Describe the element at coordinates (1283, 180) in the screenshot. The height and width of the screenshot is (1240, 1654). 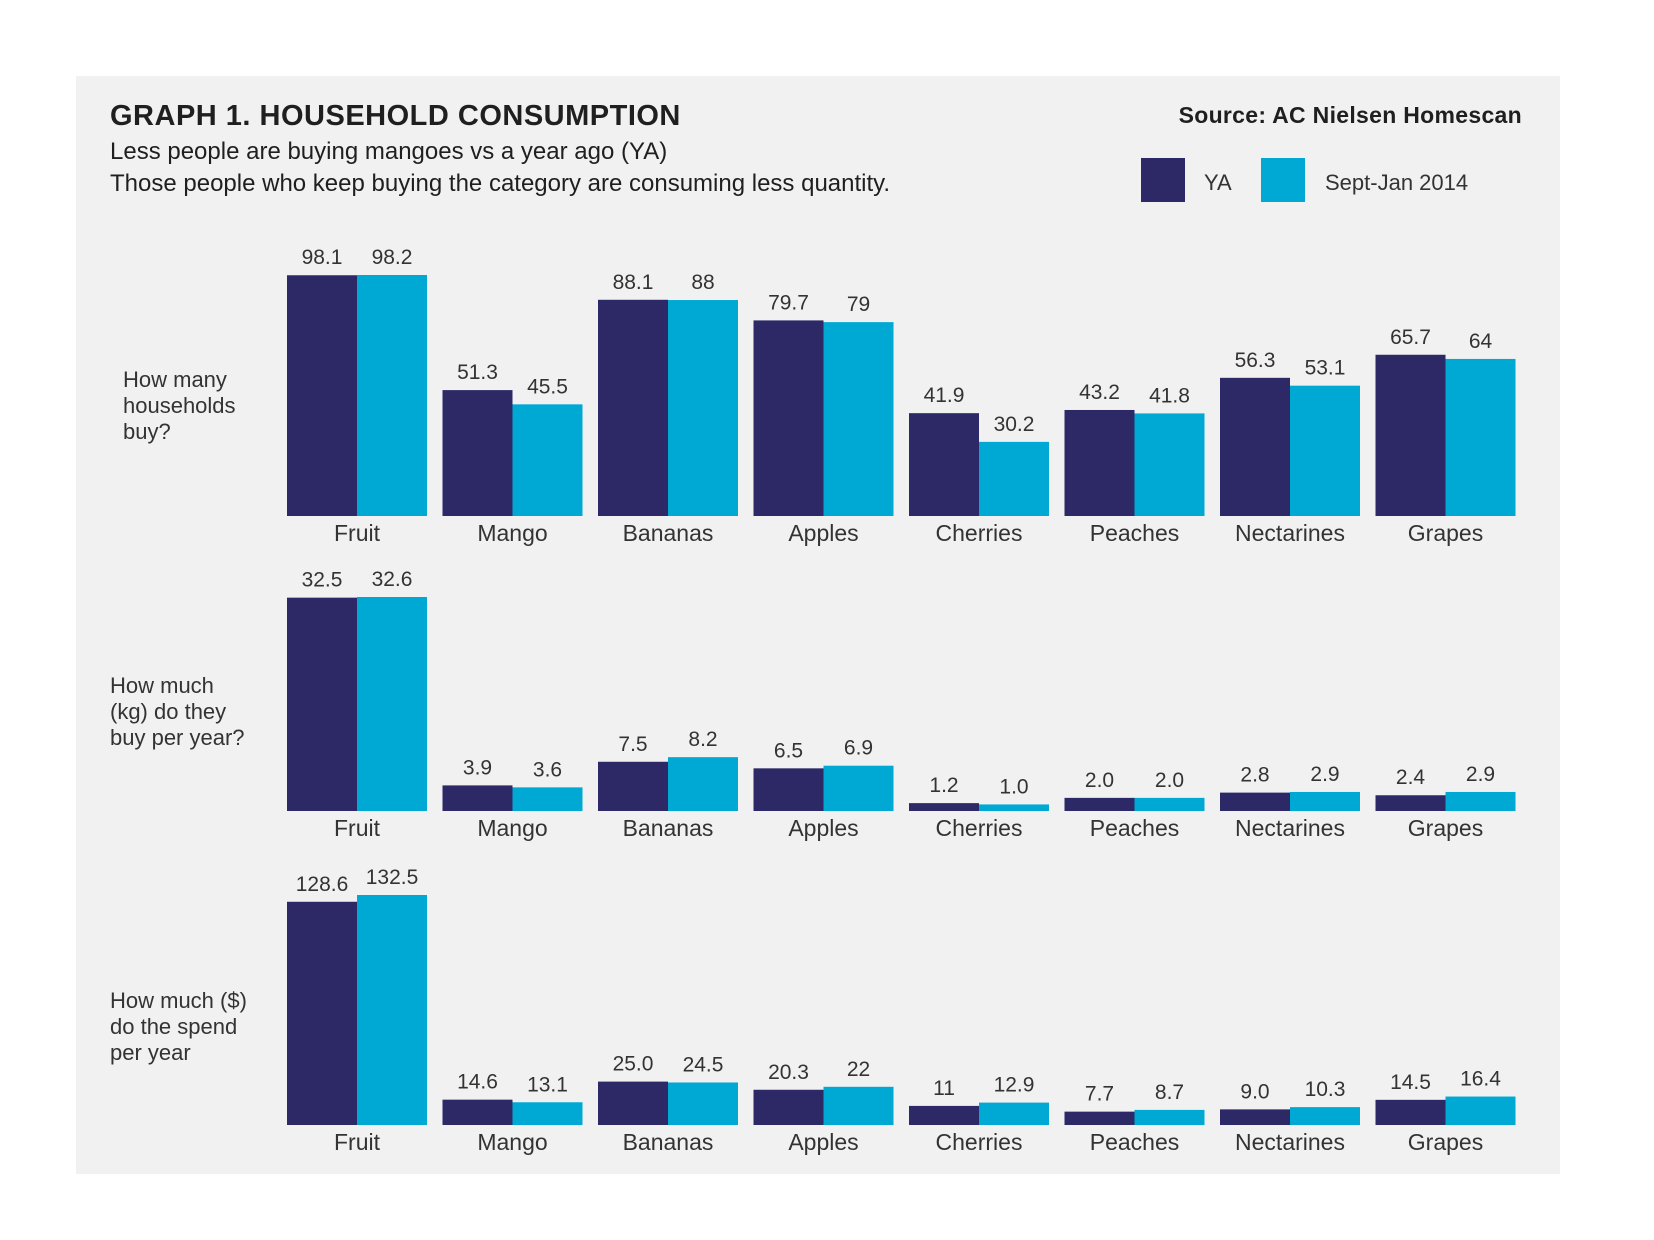
I see `legend-swatch-current` at that location.